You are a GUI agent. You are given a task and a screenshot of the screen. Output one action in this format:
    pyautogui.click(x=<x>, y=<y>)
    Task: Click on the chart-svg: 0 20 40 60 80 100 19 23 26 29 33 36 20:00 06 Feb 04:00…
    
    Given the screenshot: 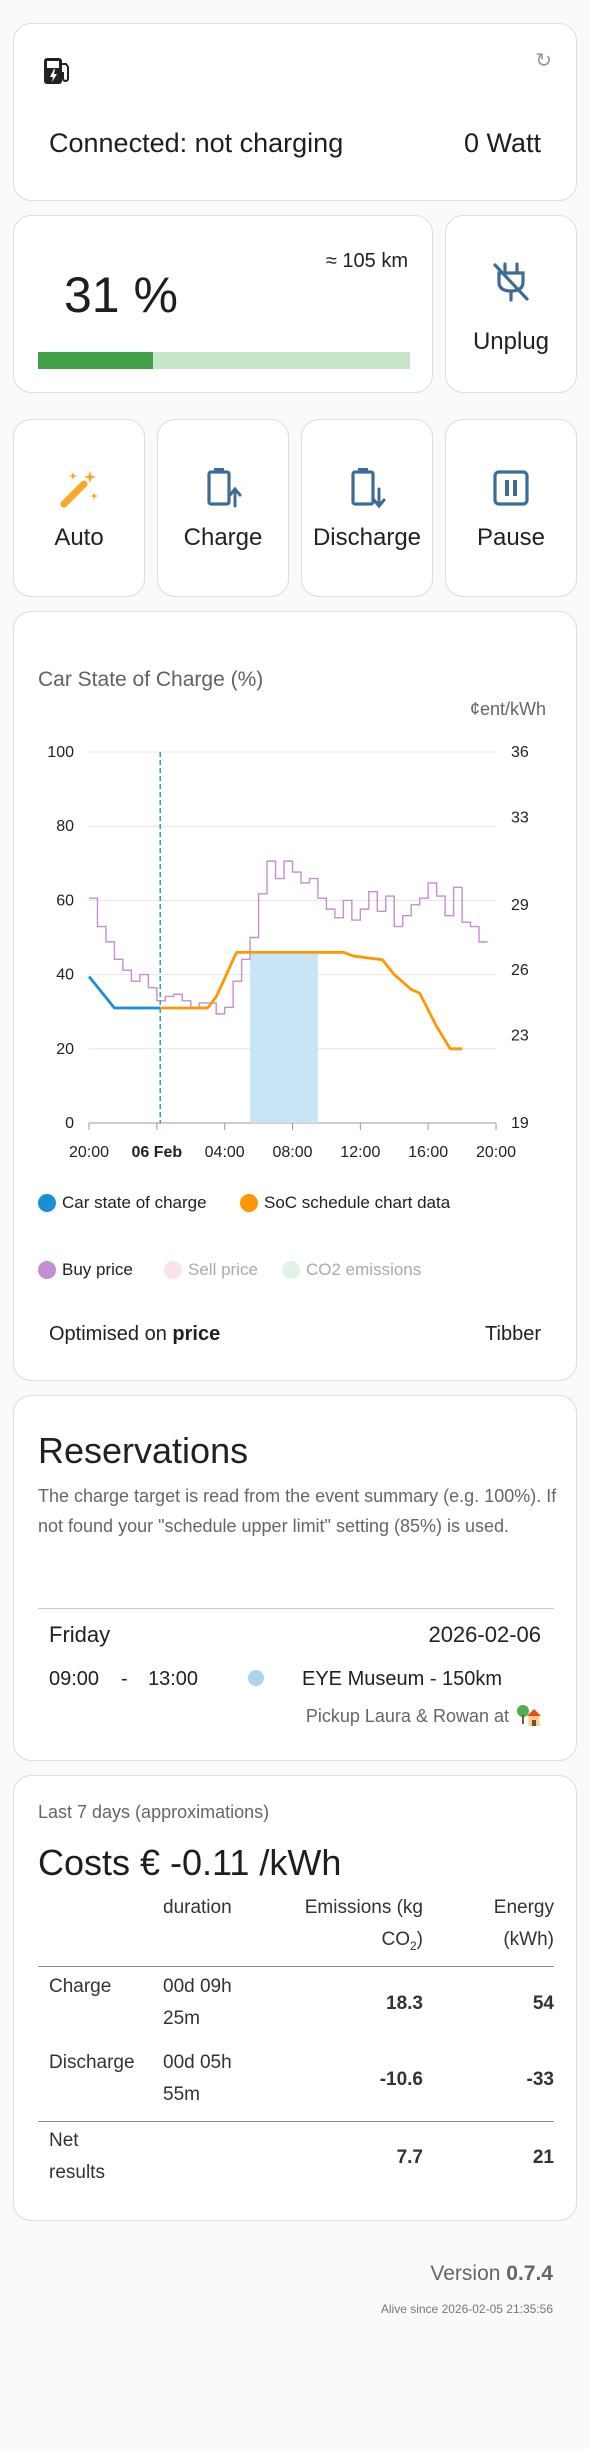 What is the action you would take?
    pyautogui.click(x=288, y=952)
    